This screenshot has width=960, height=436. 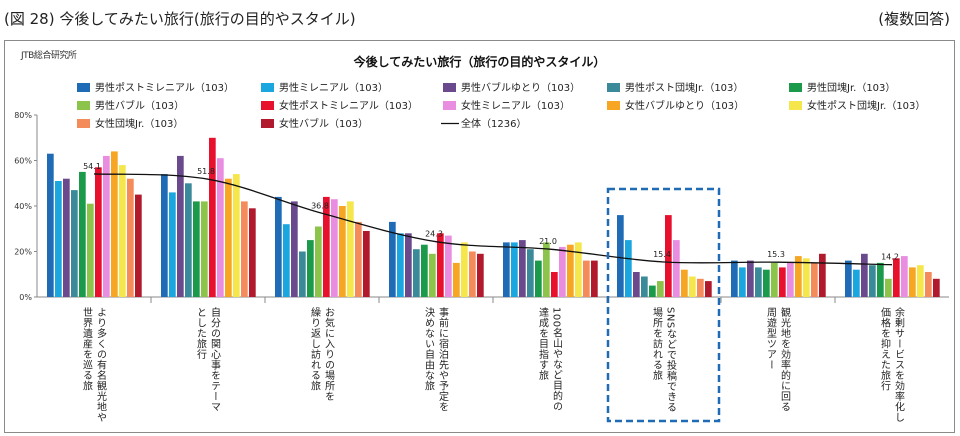 What do you see at coordinates (493, 123) in the screenshot?
I see `legend-label: 全体（1236）` at bounding box center [493, 123].